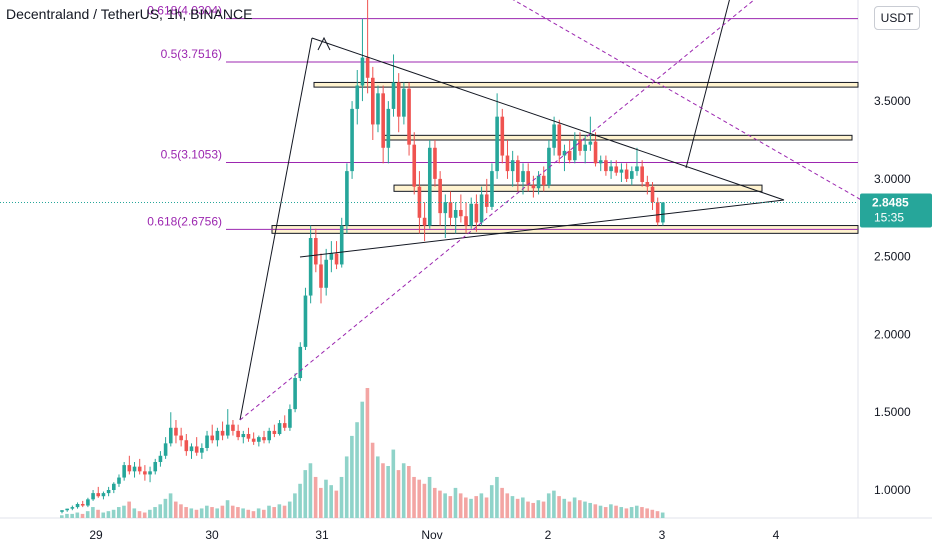 This screenshot has height=550, width=932. I want to click on currency-button: USDT, so click(897, 18).